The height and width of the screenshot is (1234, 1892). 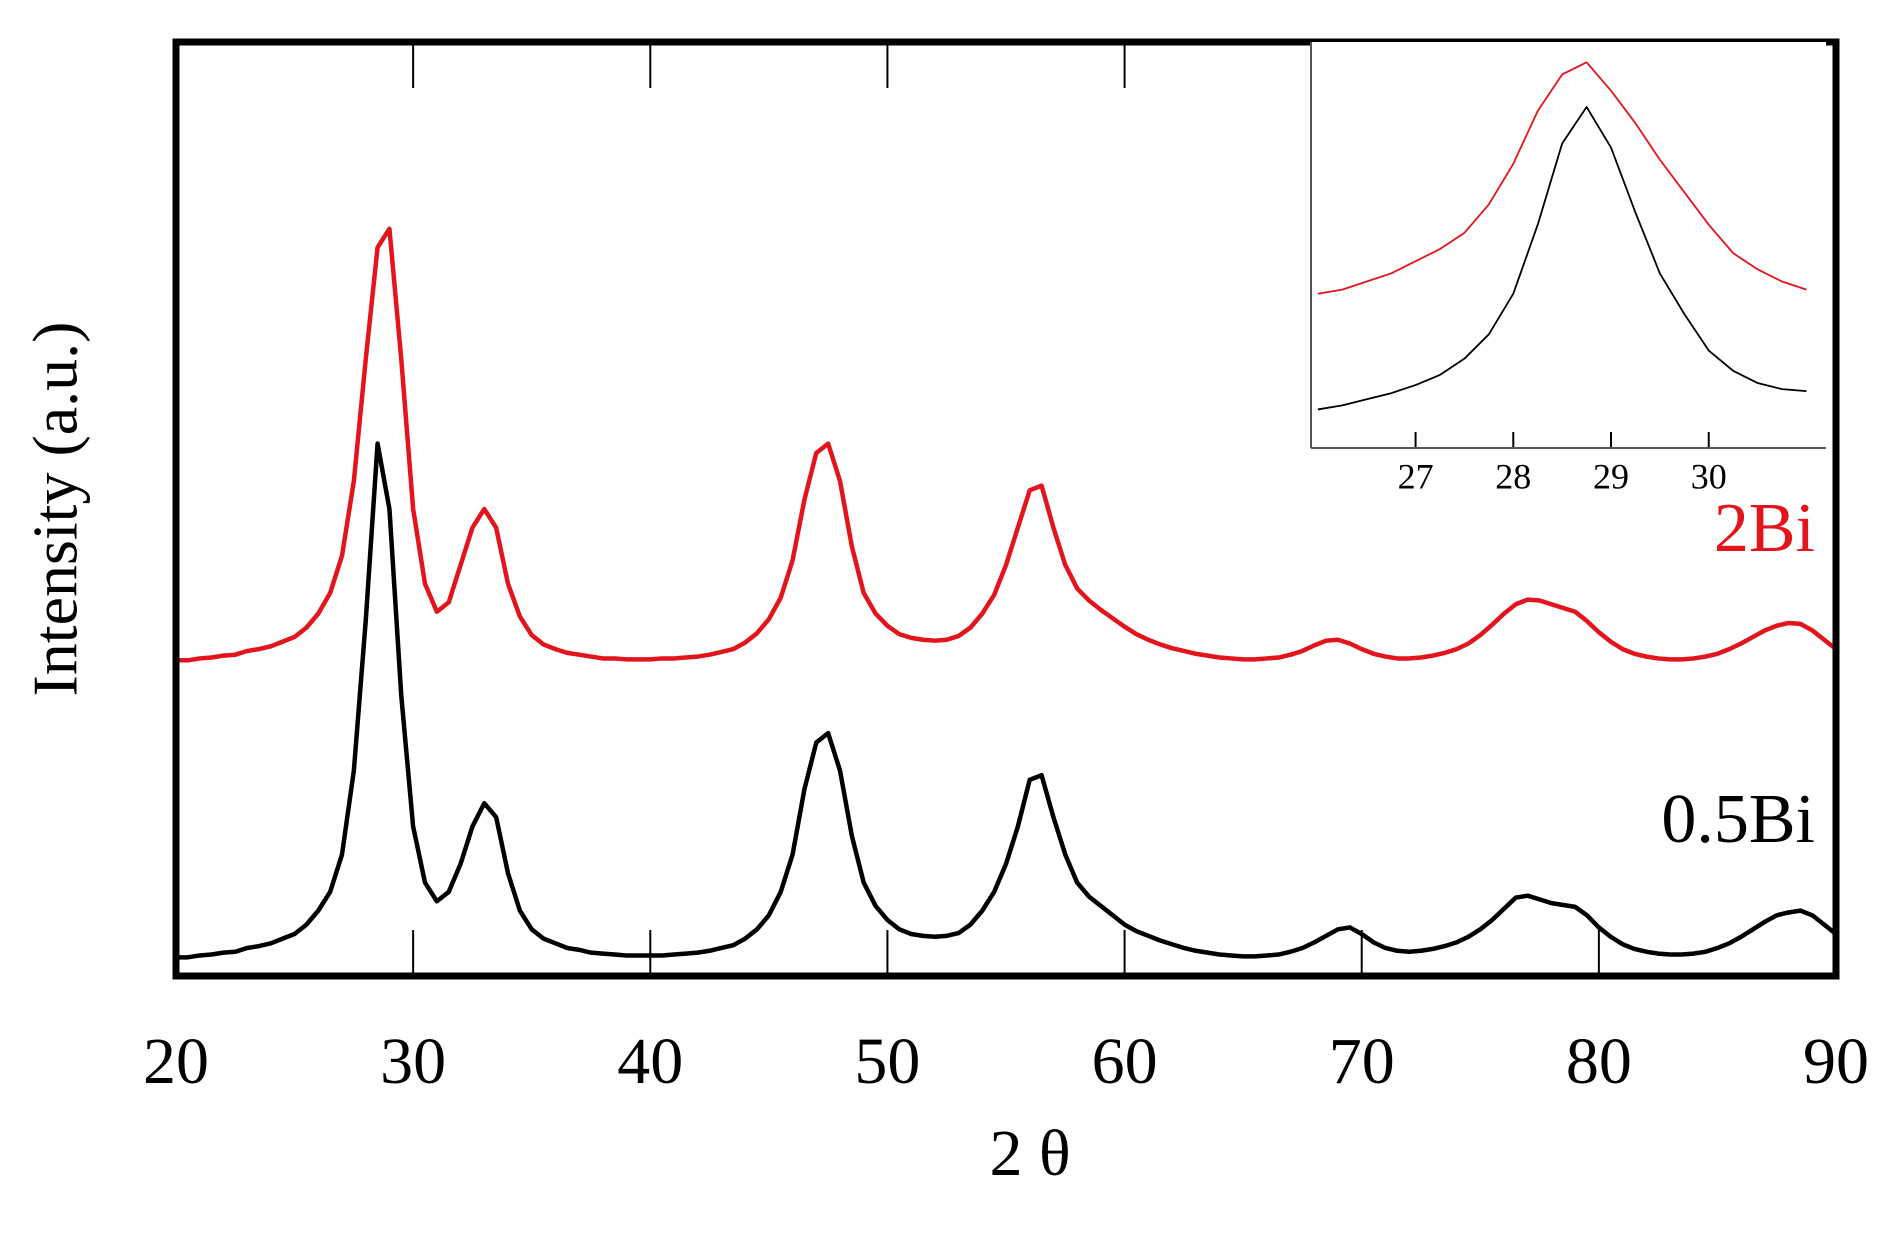 I want to click on x-tick-label: 50, so click(x=887, y=1061).